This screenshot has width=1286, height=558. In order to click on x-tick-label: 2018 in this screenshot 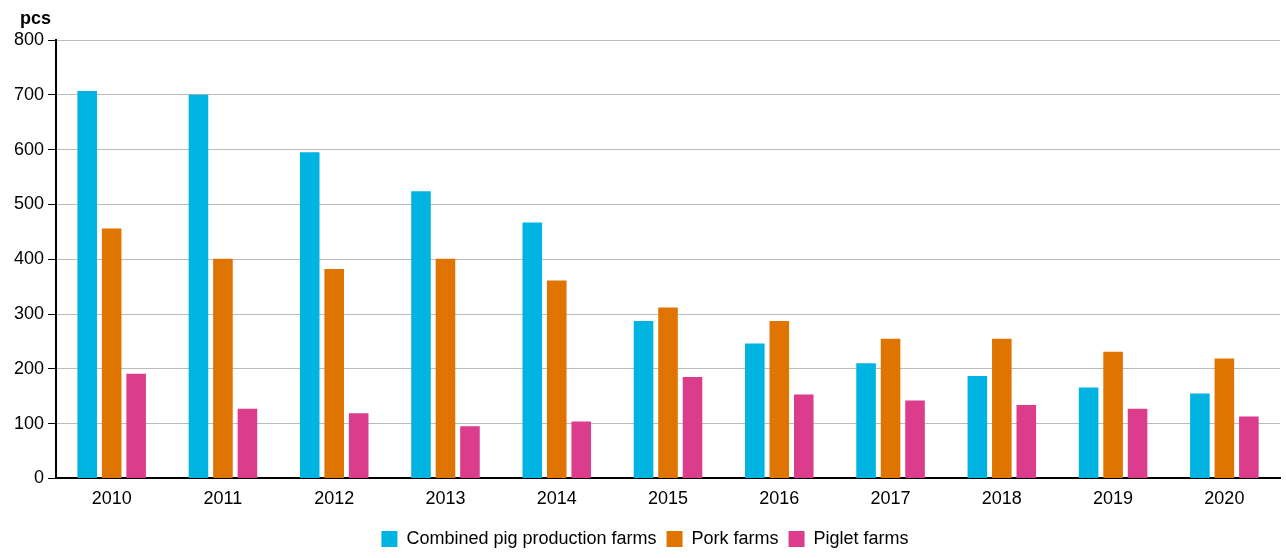, I will do `click(1001, 498)`.